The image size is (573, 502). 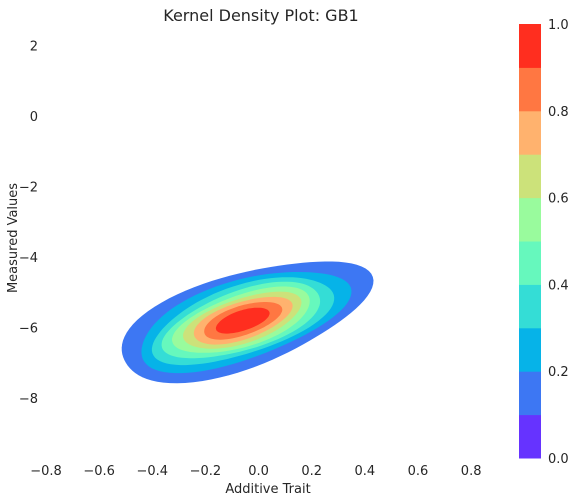 I want to click on y-tick-label: 2, so click(x=34, y=47).